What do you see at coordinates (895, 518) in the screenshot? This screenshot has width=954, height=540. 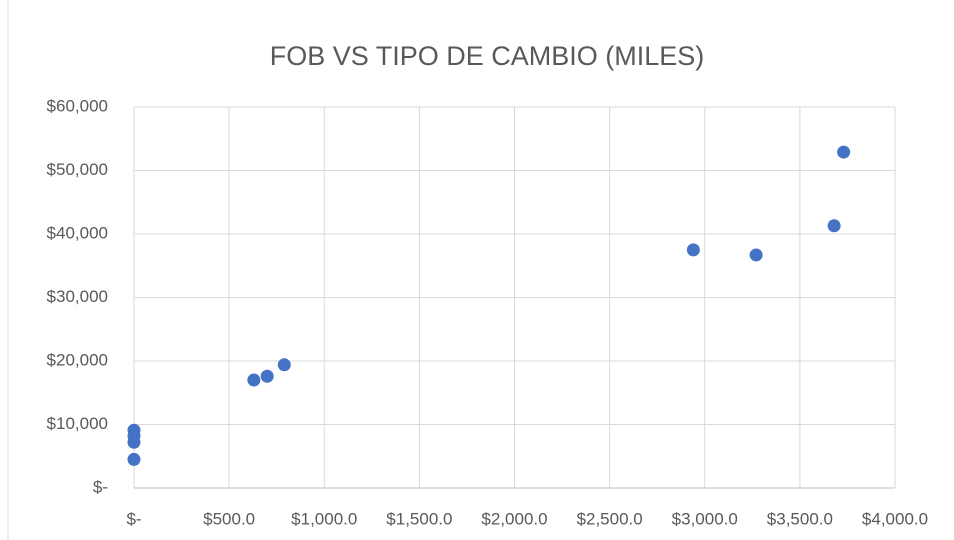 I see `x-tick-label: $4,000.0` at bounding box center [895, 518].